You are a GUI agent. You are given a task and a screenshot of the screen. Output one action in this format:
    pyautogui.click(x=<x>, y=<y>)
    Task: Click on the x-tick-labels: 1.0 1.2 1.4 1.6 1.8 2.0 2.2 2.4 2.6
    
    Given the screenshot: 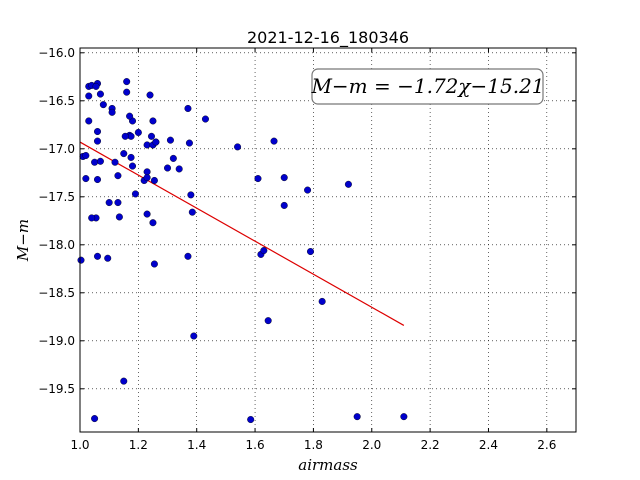 What is the action you would take?
    pyautogui.click(x=313, y=445)
    